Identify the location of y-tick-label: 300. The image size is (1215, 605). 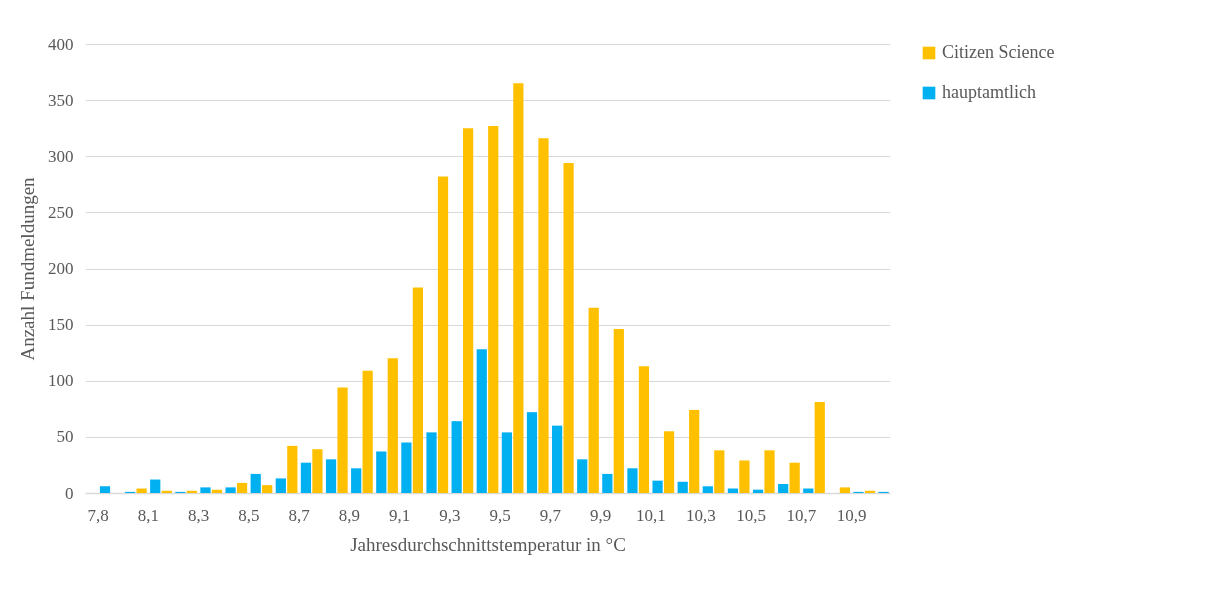
(61, 156).